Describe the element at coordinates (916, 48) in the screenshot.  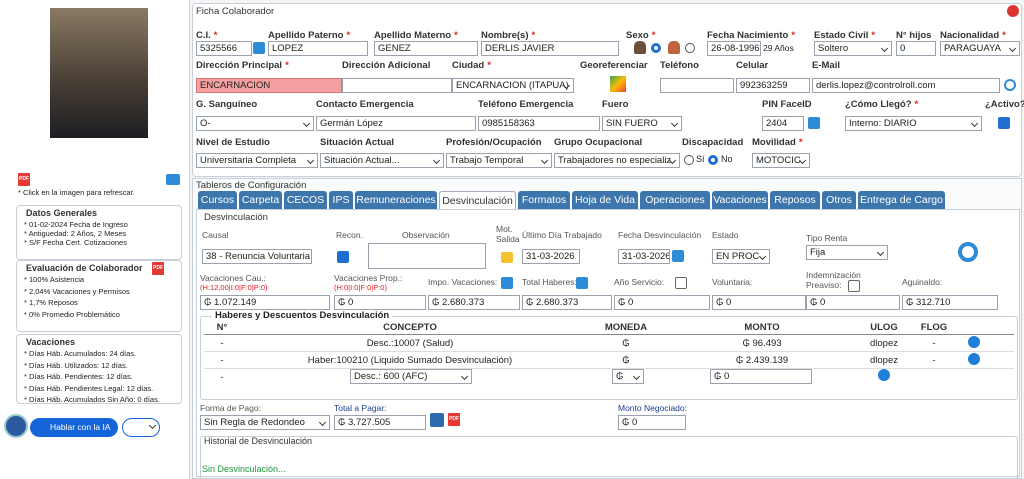
I see `text-input: 0` at that location.